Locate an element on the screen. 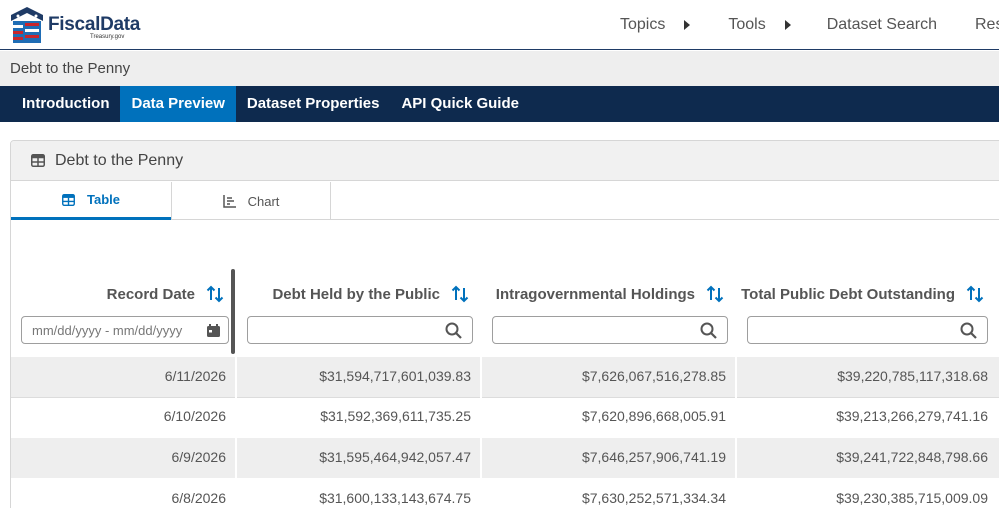 The width and height of the screenshot is (999, 508). cell-record-date: 6/11/2026 is located at coordinates (124, 377).